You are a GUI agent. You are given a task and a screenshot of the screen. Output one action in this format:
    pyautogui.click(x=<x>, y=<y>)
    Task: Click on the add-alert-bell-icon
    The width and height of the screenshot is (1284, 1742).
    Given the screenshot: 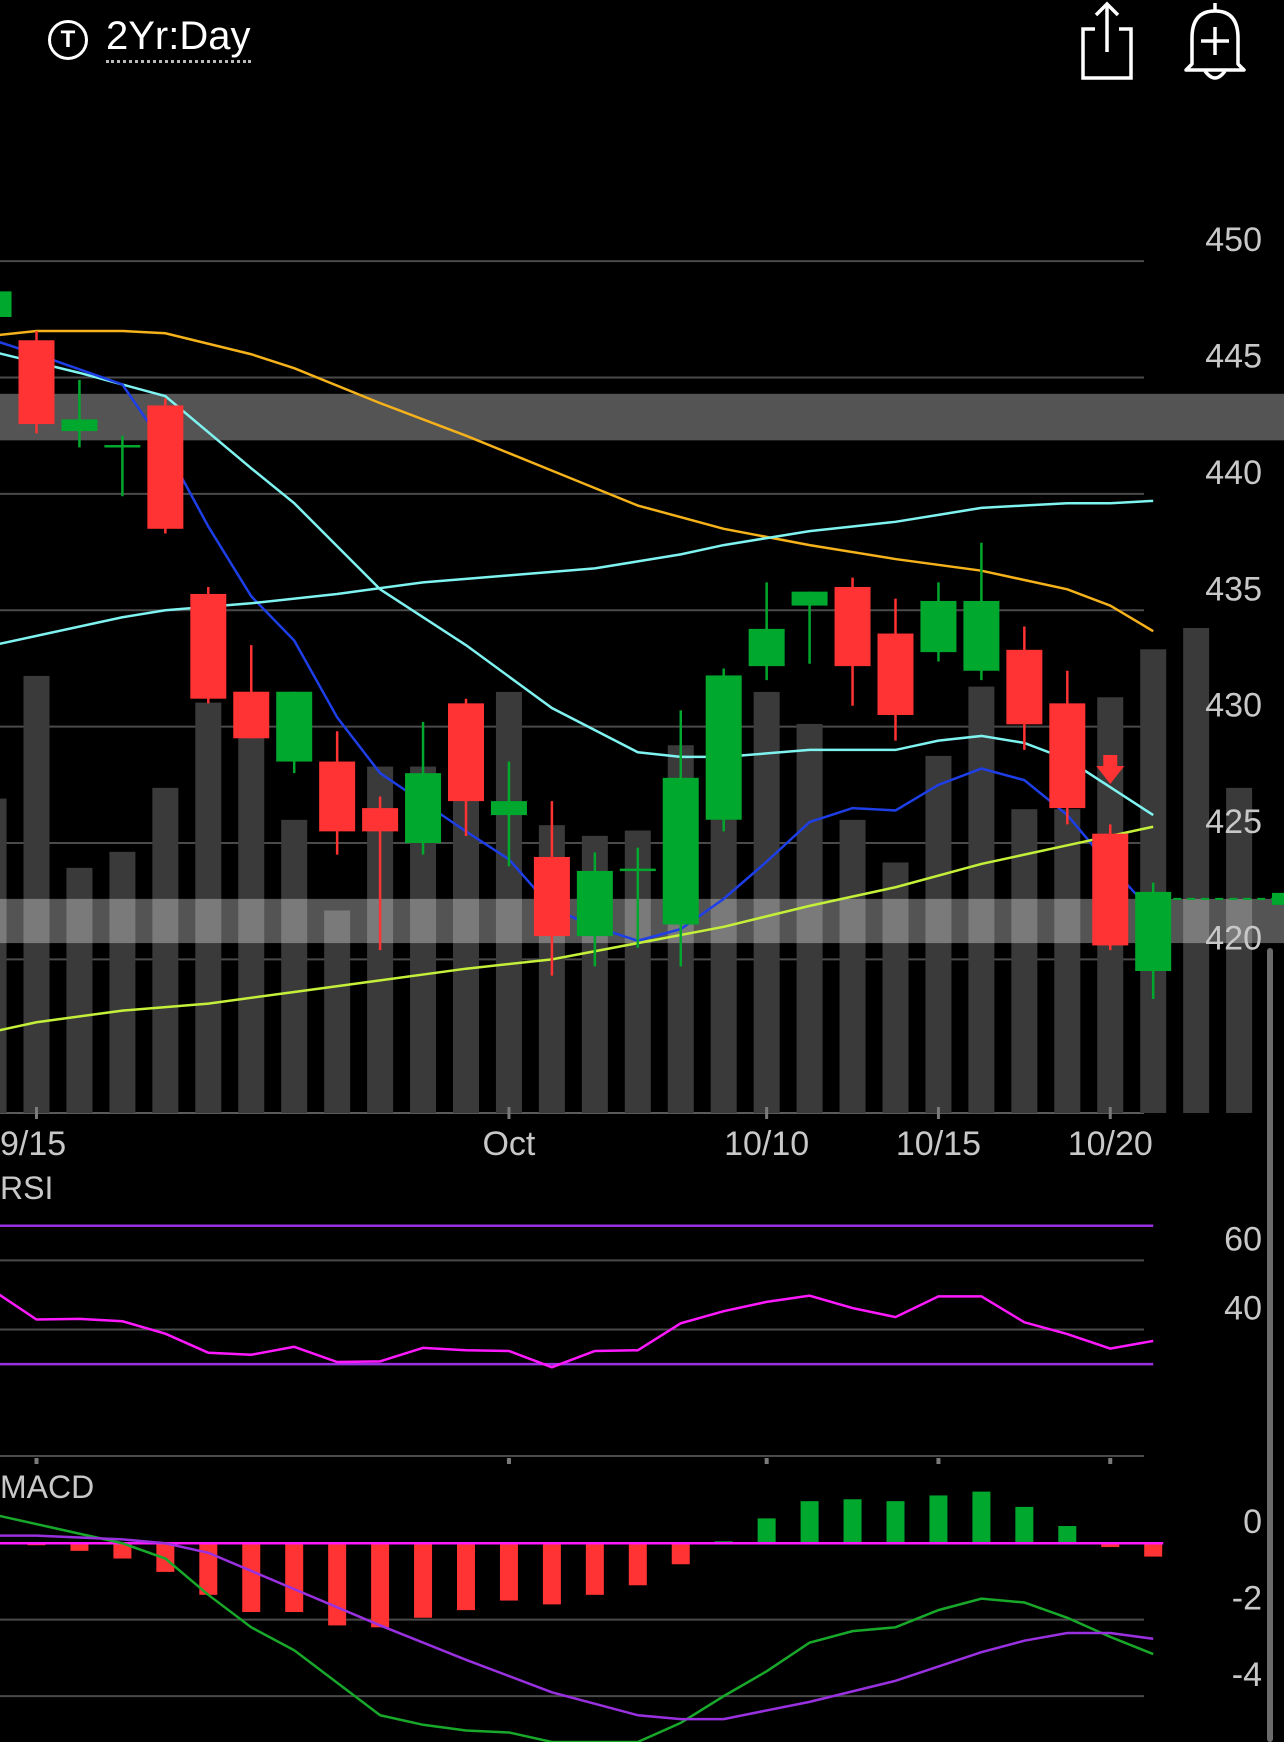 What is the action you would take?
    pyautogui.click(x=1215, y=41)
    